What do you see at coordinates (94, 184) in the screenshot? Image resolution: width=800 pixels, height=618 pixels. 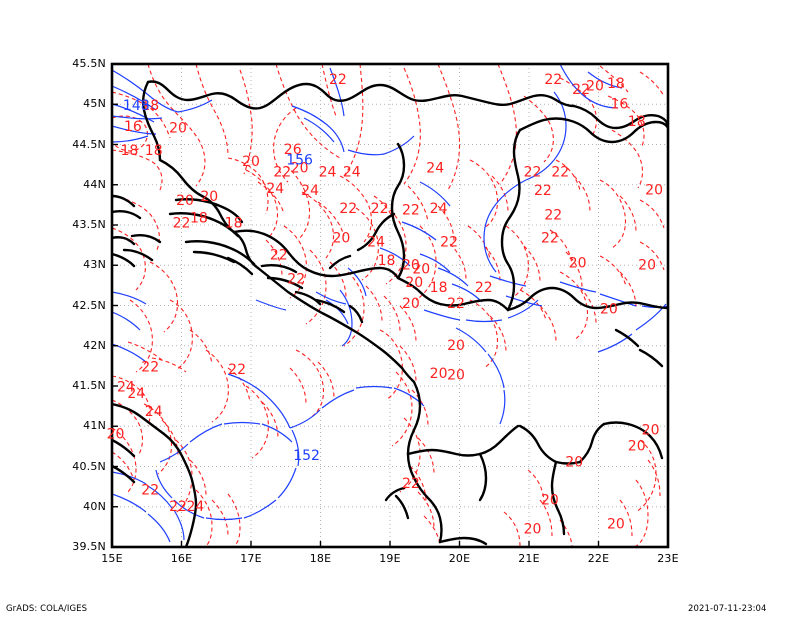 I see `y-tick-label: 44N` at bounding box center [94, 184].